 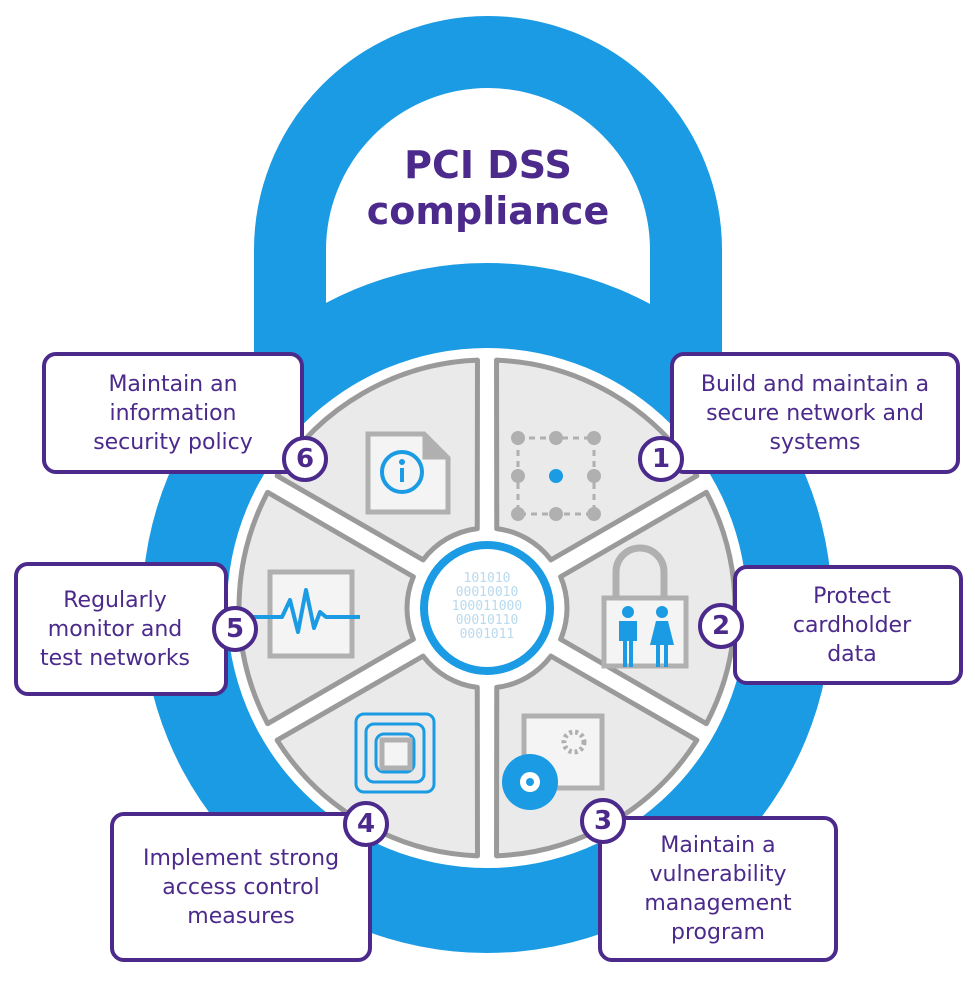 What do you see at coordinates (487, 578) in the screenshot?
I see `hub-binary-line: 101010` at bounding box center [487, 578].